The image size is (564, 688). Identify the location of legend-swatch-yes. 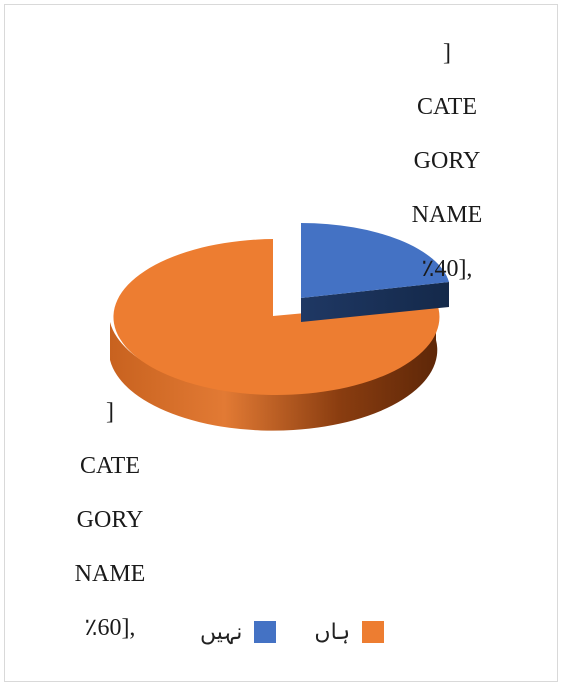
(373, 632).